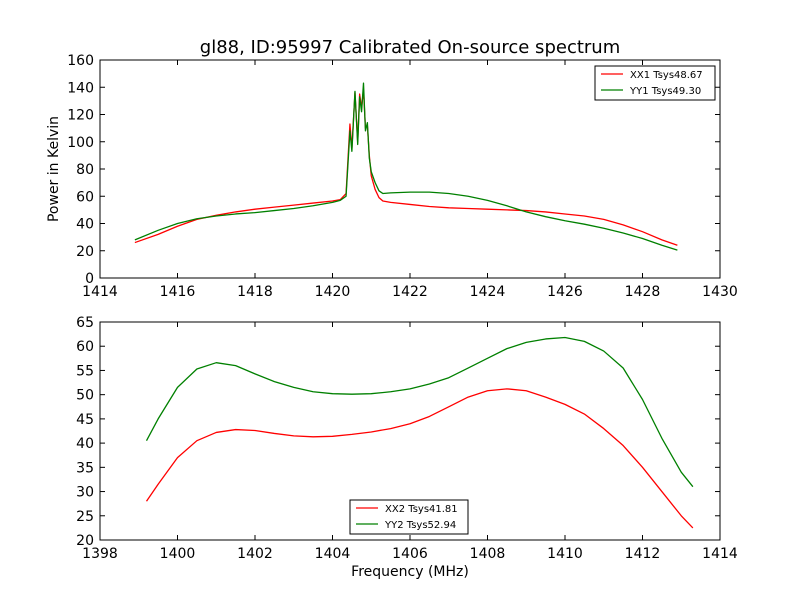 Image resolution: width=800 pixels, height=600 pixels. What do you see at coordinates (89, 279) in the screenshot?
I see `chart-top-y-tick-label: 0` at bounding box center [89, 279].